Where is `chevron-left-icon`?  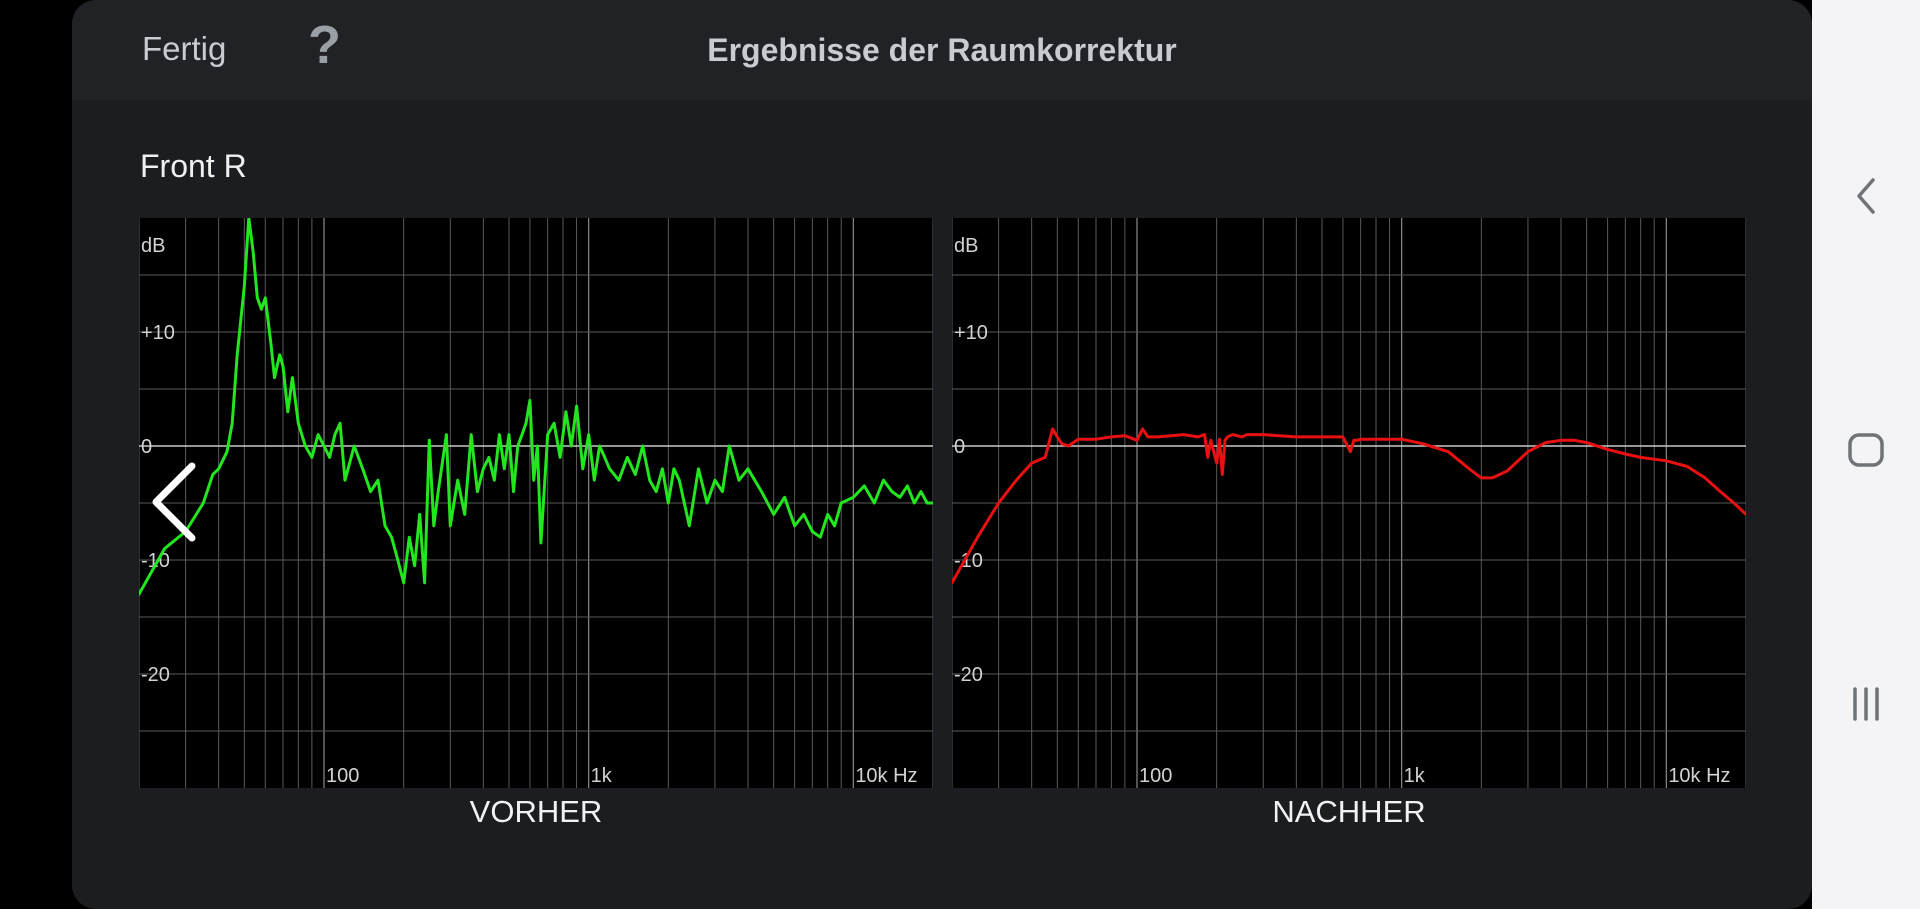 chevron-left-icon is located at coordinates (174, 502).